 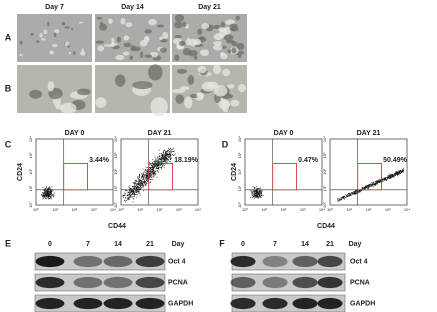 What do you see at coordinates (8, 37) in the screenshot?
I see `panel-label: A` at bounding box center [8, 37].